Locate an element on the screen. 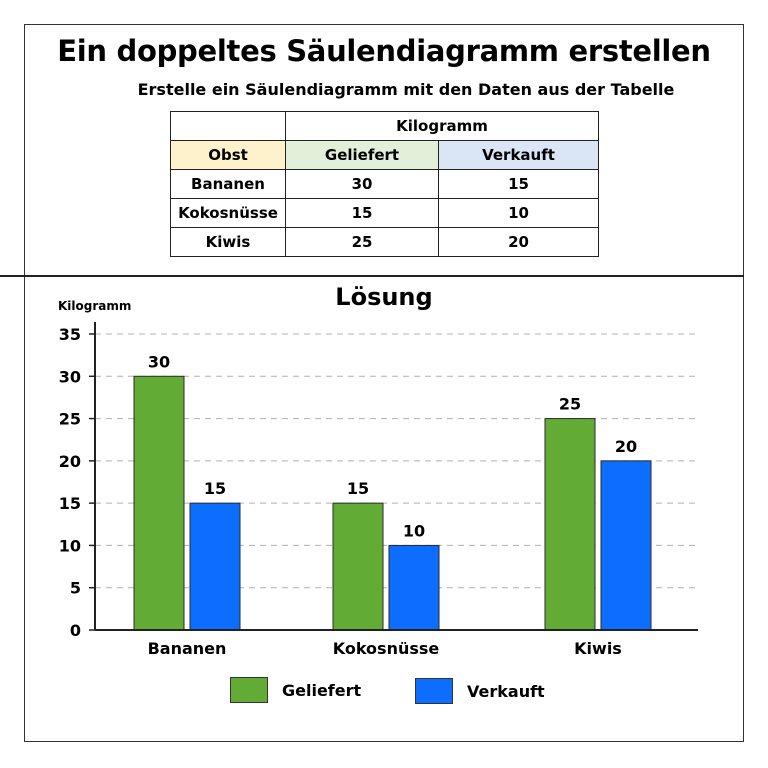 The width and height of the screenshot is (768, 768). y-tick-label: 5 is located at coordinates (75, 588).